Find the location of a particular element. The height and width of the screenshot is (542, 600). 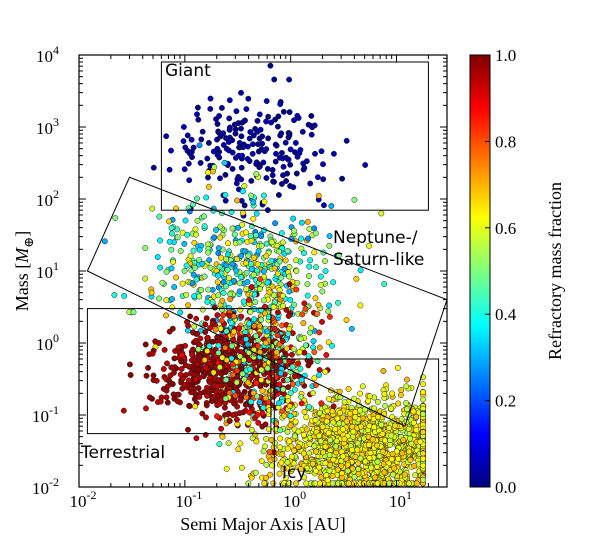

region-label: Neptune-/Saturn-like is located at coordinates (378, 249).